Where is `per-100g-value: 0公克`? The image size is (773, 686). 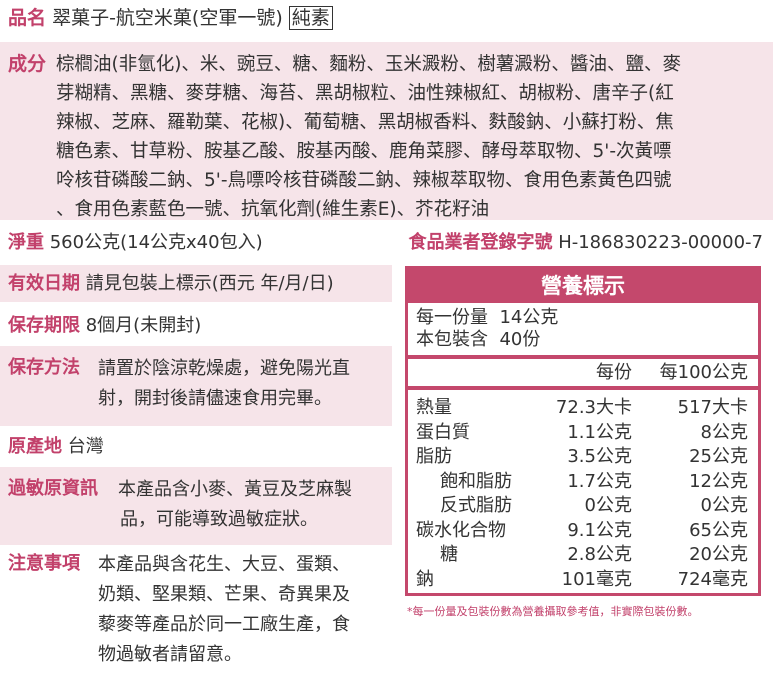
per-100g-value: 0公克 is located at coordinates (724, 505).